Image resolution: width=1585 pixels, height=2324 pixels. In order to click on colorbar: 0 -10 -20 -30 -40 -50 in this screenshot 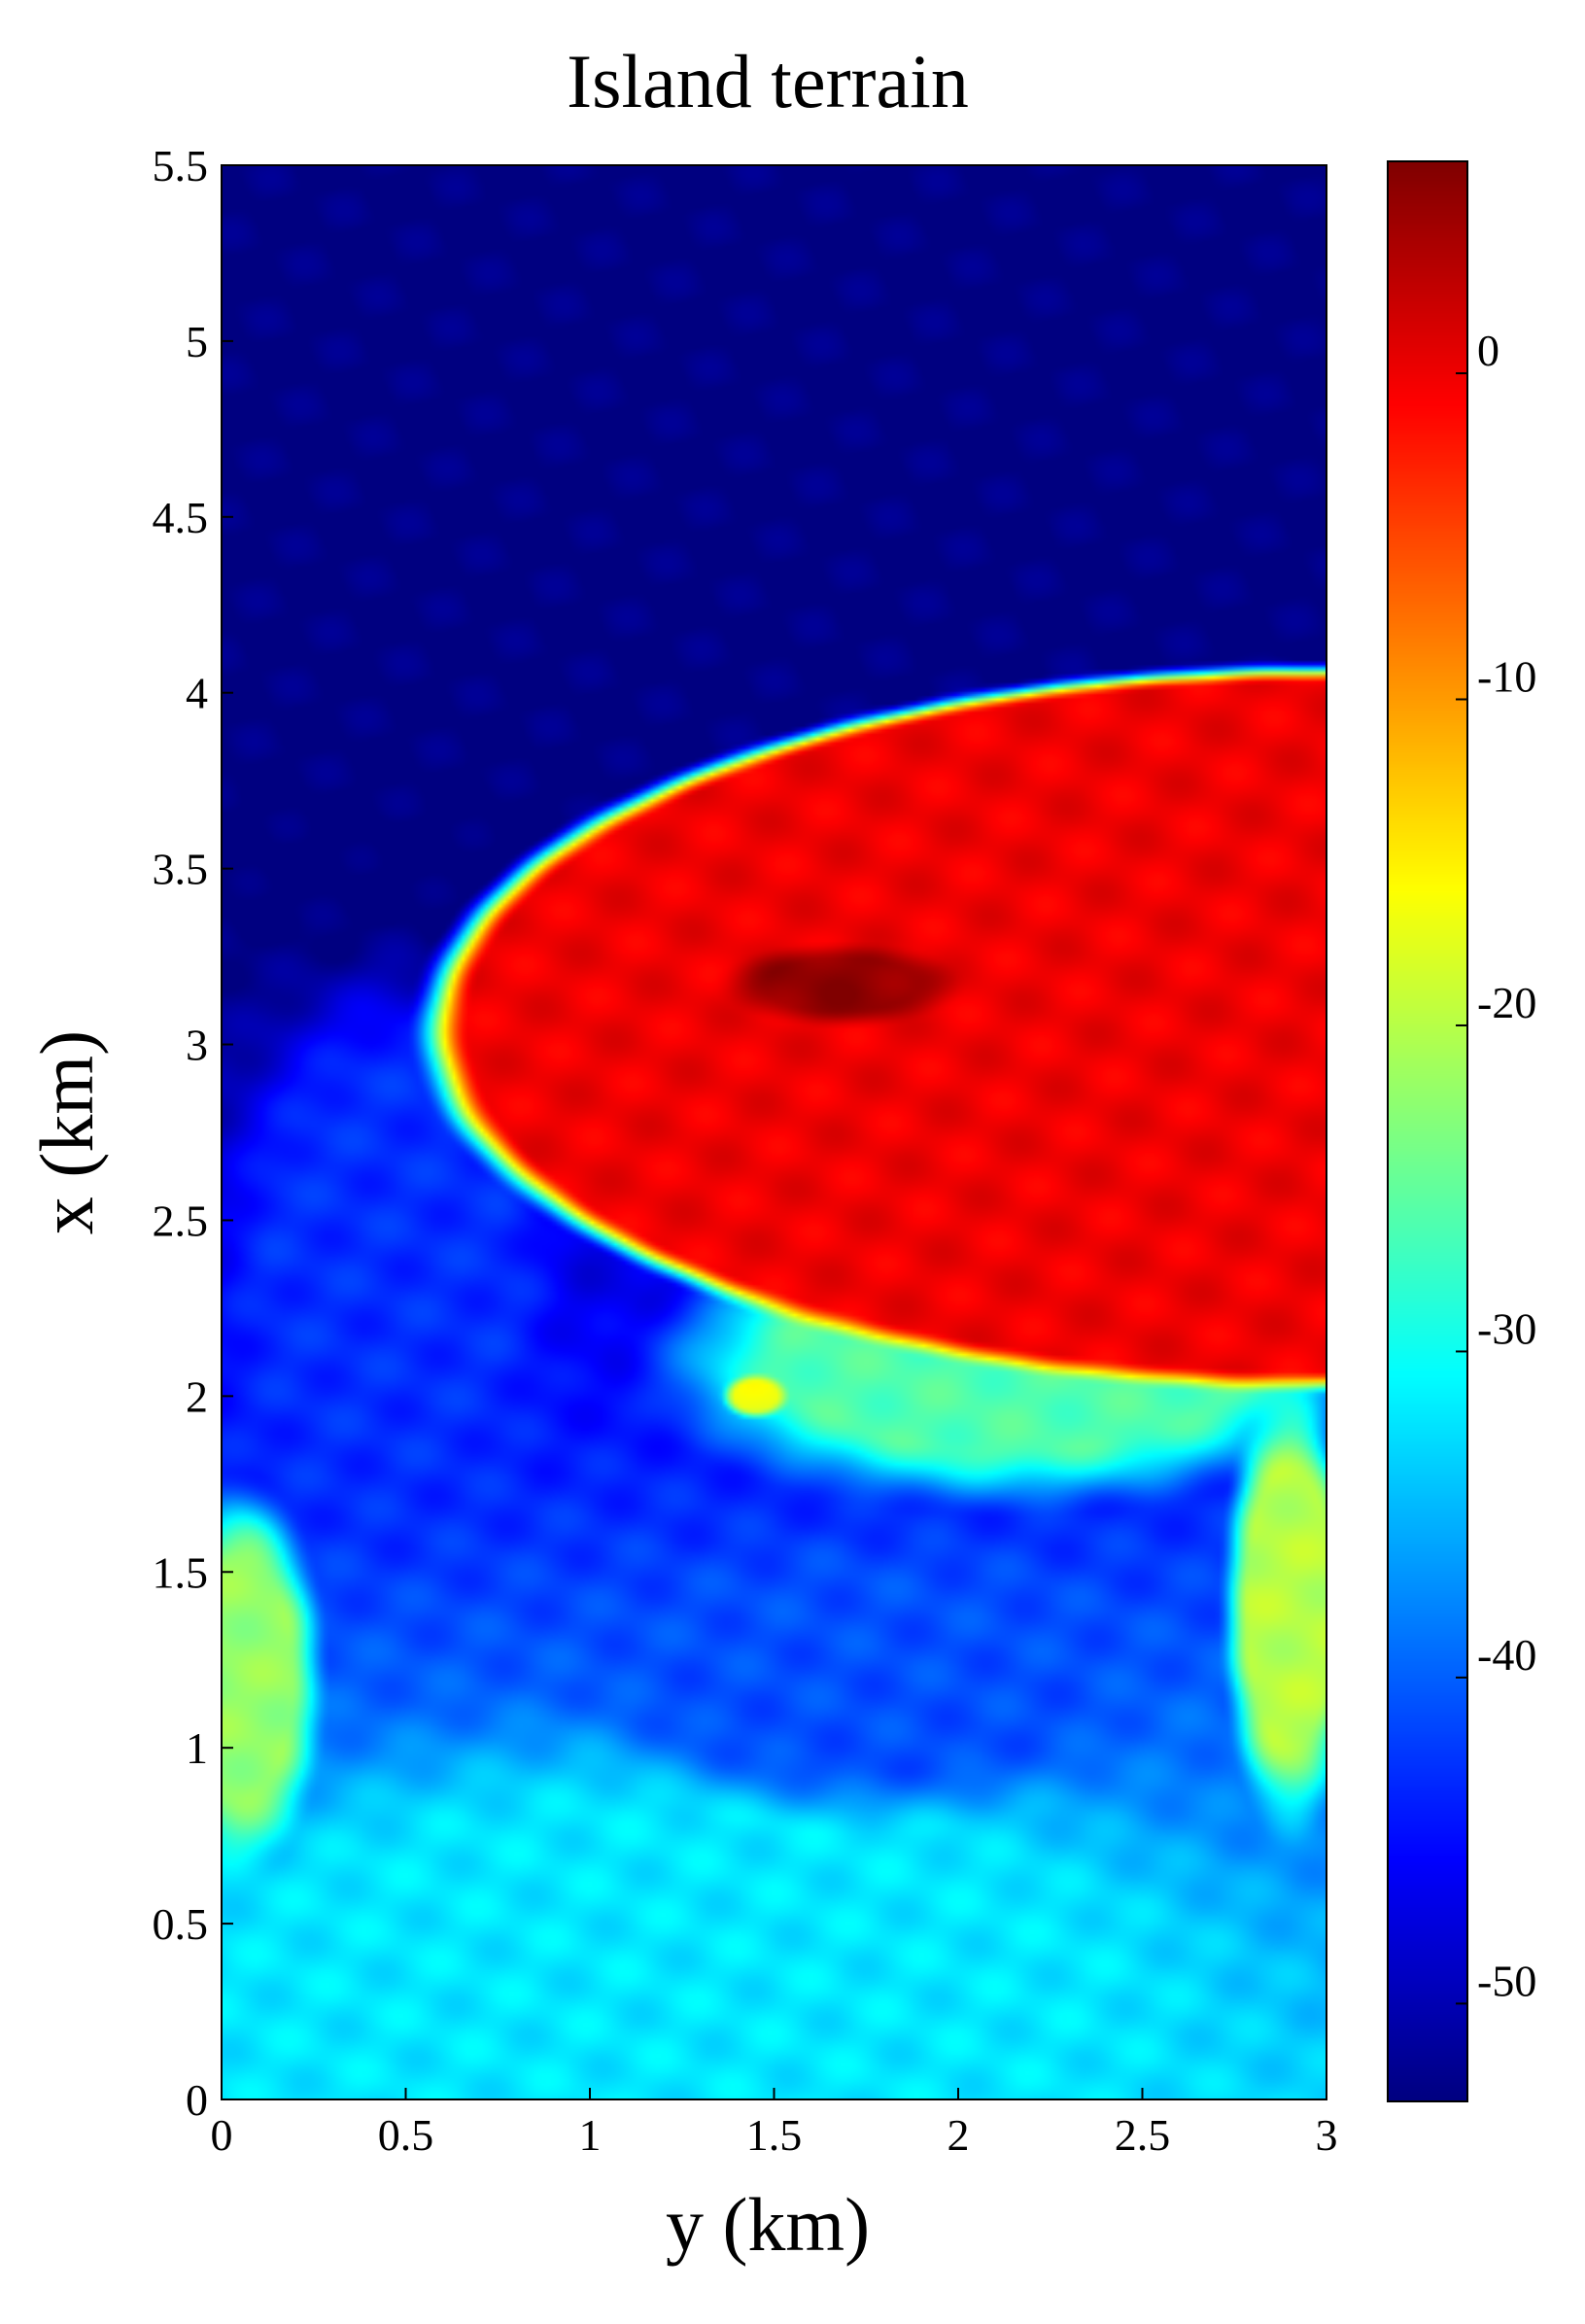, I will do `click(1461, 1131)`.